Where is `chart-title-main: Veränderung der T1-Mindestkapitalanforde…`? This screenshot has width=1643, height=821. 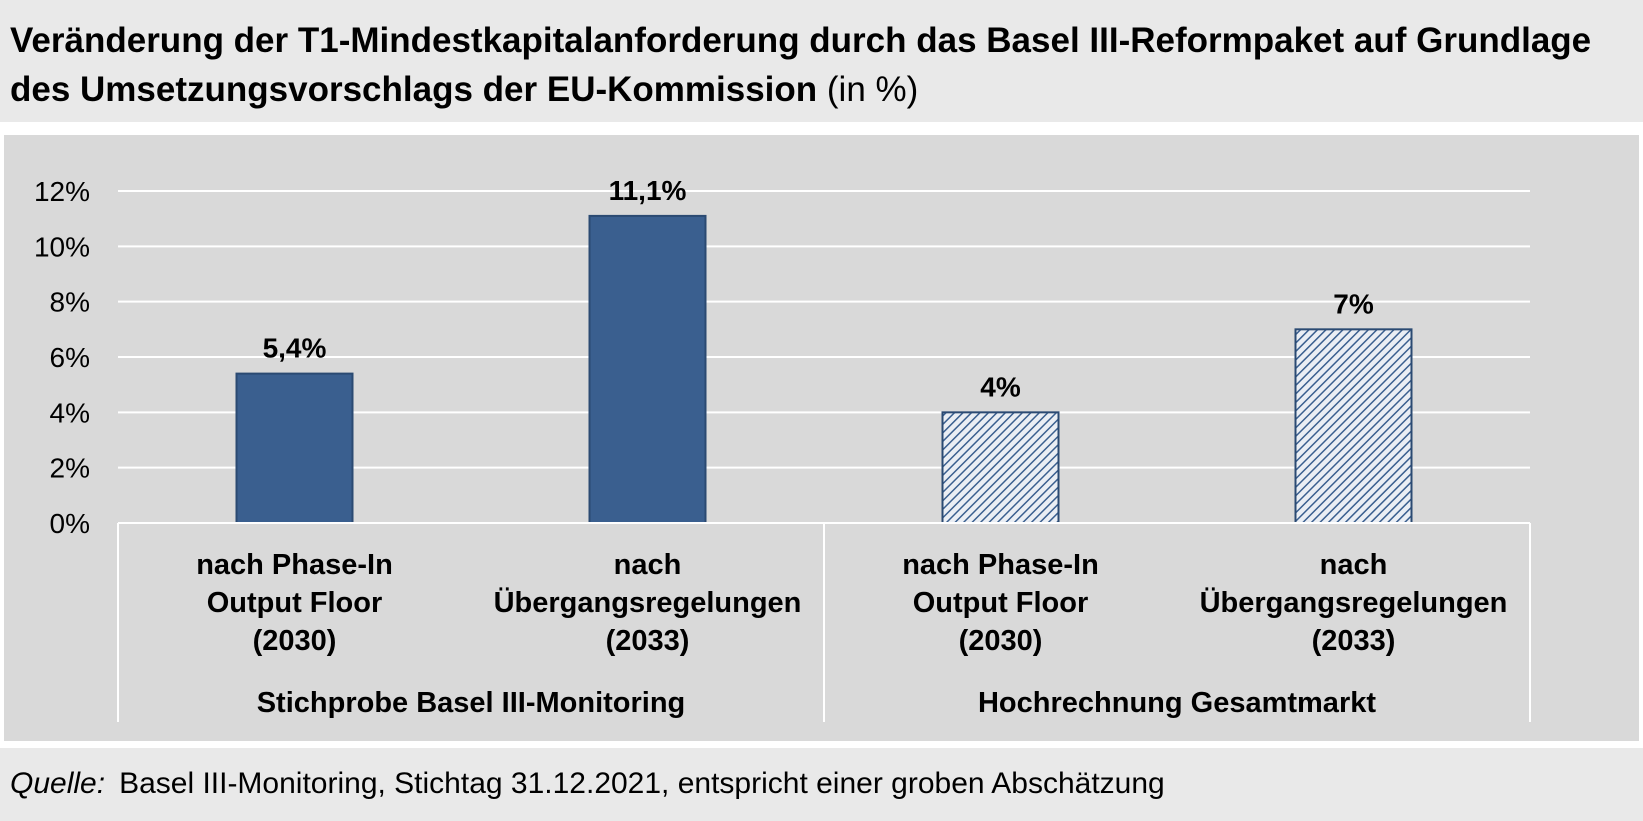
chart-title-main: Veränderung der T1-Mindestkapitalanforde… is located at coordinates (801, 65).